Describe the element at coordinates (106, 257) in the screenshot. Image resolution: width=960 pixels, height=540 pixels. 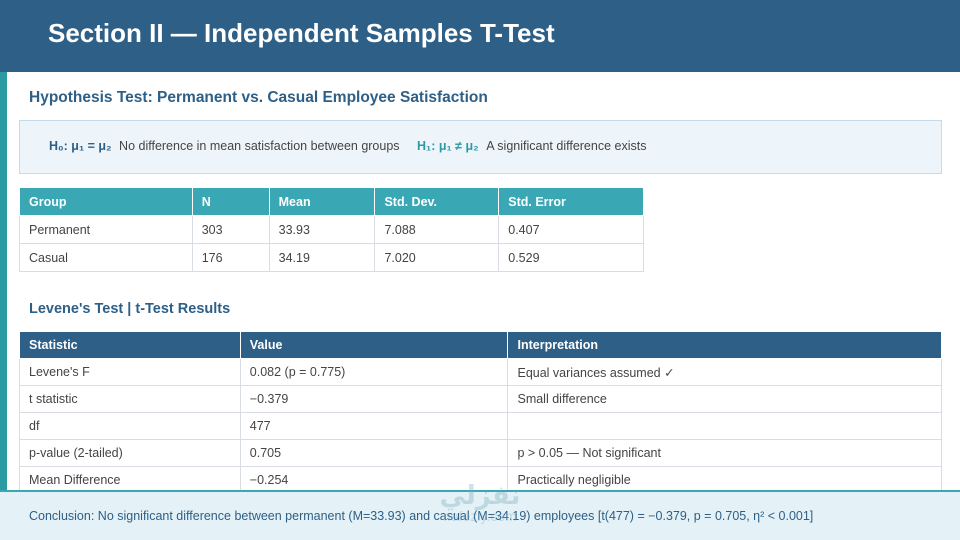
I see `table-cell: Casual` at that location.